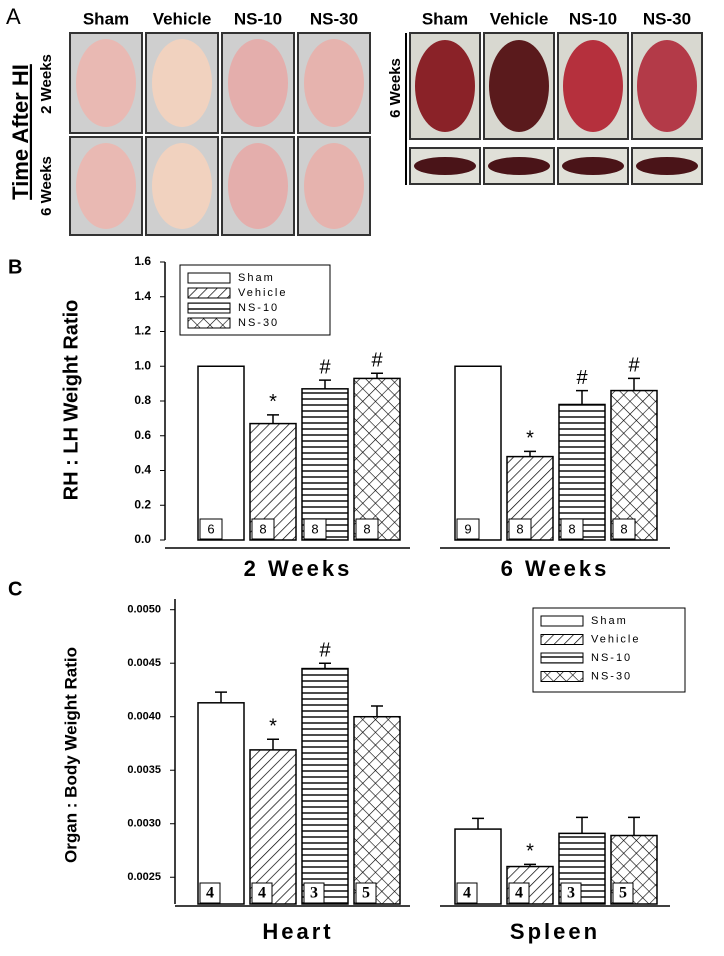  What do you see at coordinates (71, 400) in the screenshot?
I see `y-axis-label: RH : LH Weight Ratio` at bounding box center [71, 400].